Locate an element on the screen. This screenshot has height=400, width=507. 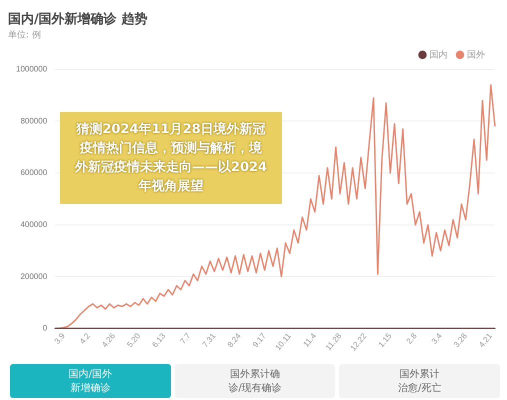
x-tick-label: 7.31 is located at coordinates (209, 340).